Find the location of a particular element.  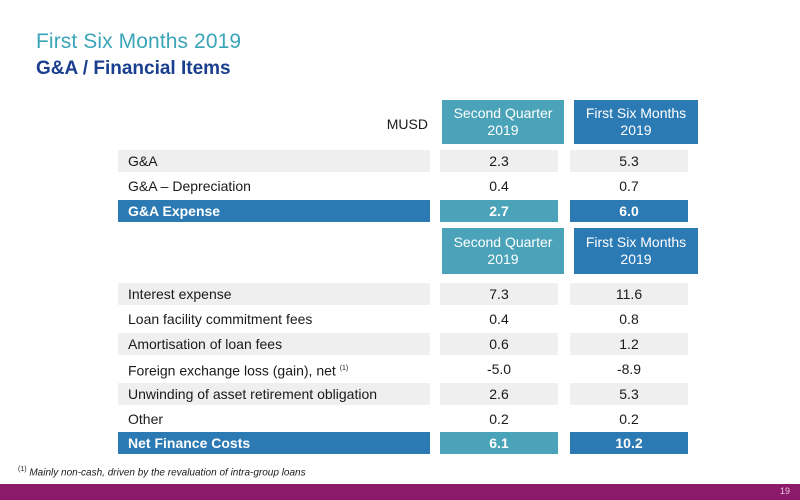

table-row: Interest expense 7.3 11.6 is located at coordinates (408, 294).